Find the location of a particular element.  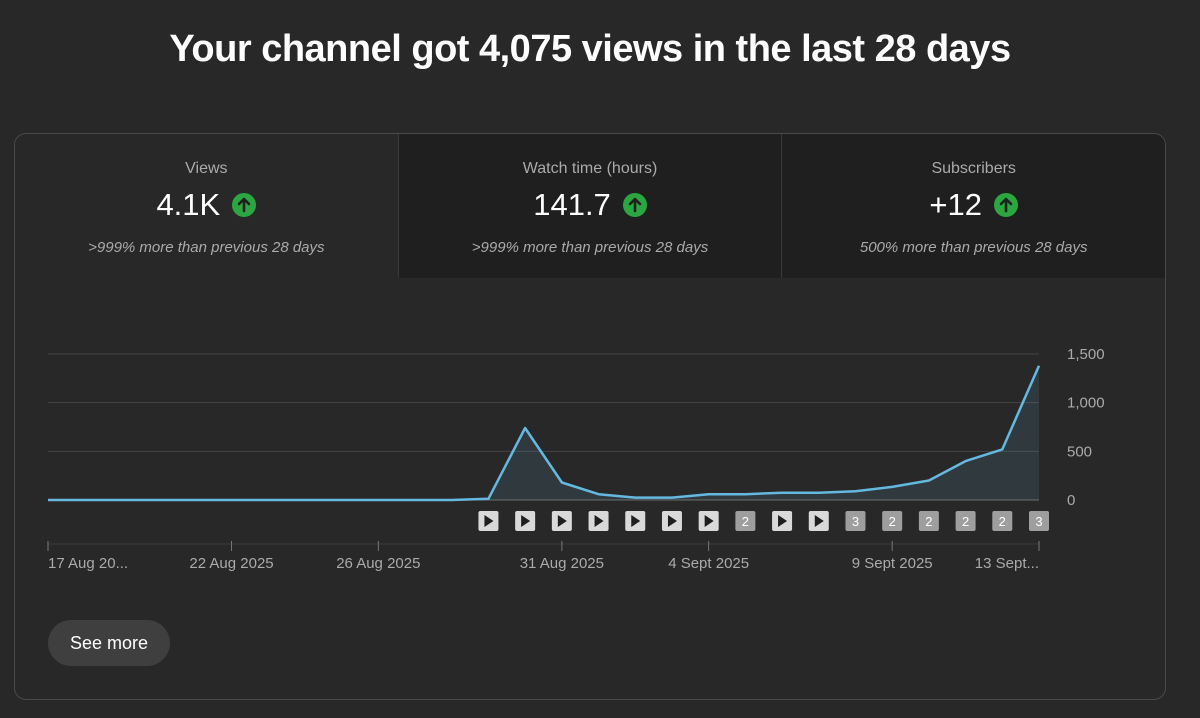

y-tick-label: 1,000 is located at coordinates (1086, 403).